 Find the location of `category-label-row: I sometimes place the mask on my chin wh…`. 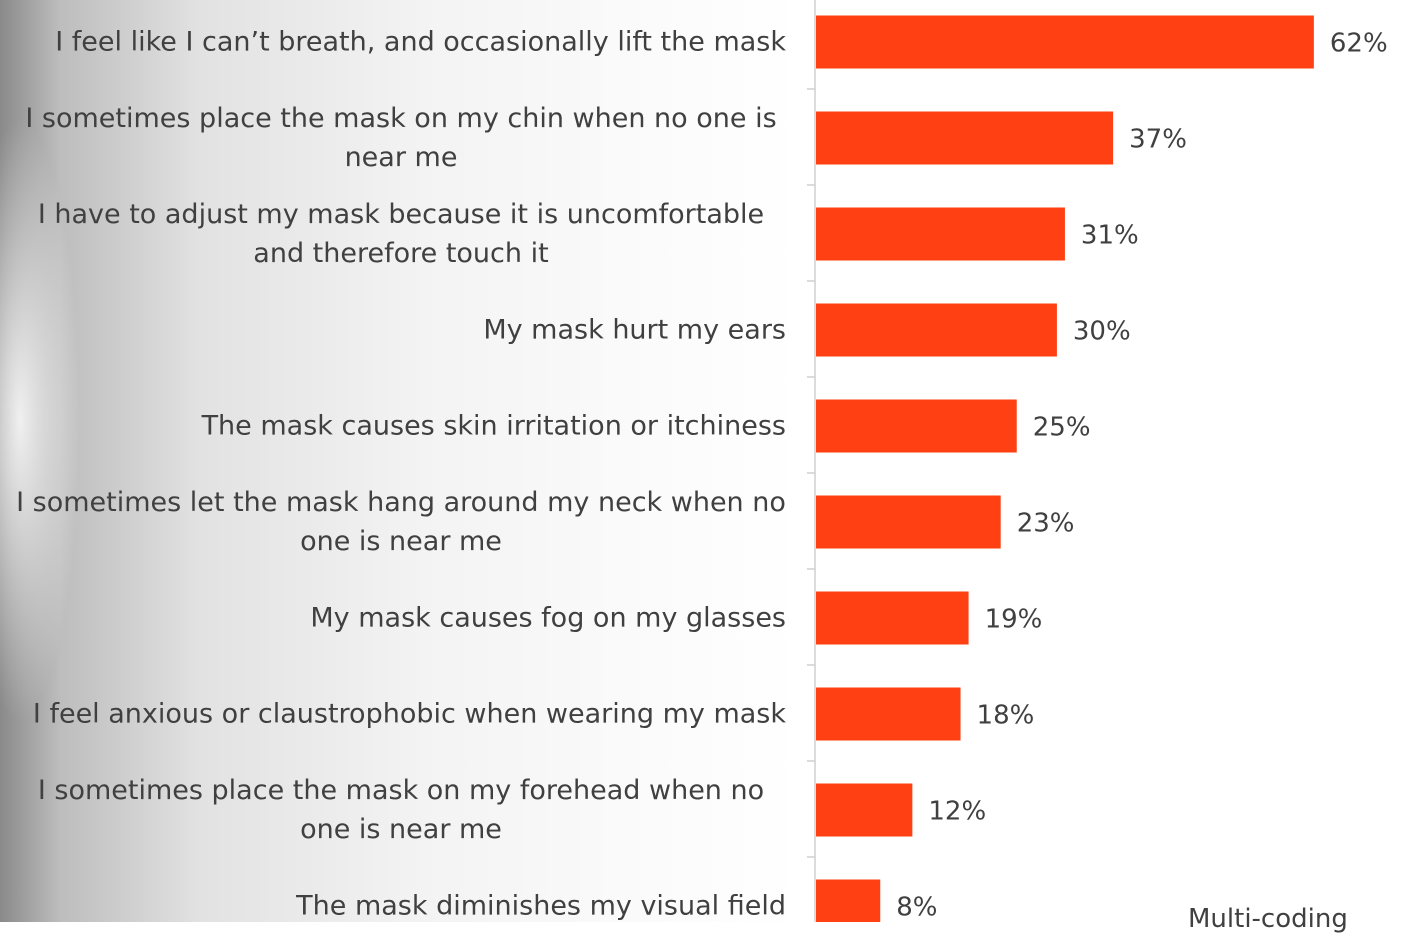

category-label-row: I sometimes place the mask on my chin wh… is located at coordinates (393, 138).